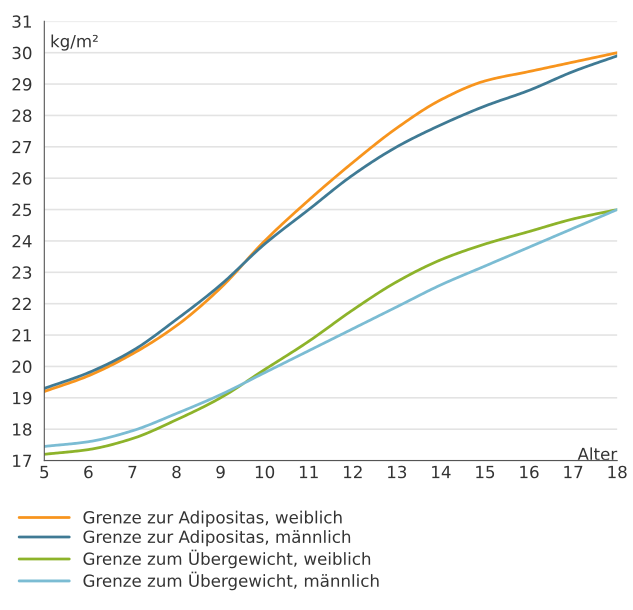 This screenshot has width=633, height=610. I want to click on y-tick-label: 31, so click(21, 21).